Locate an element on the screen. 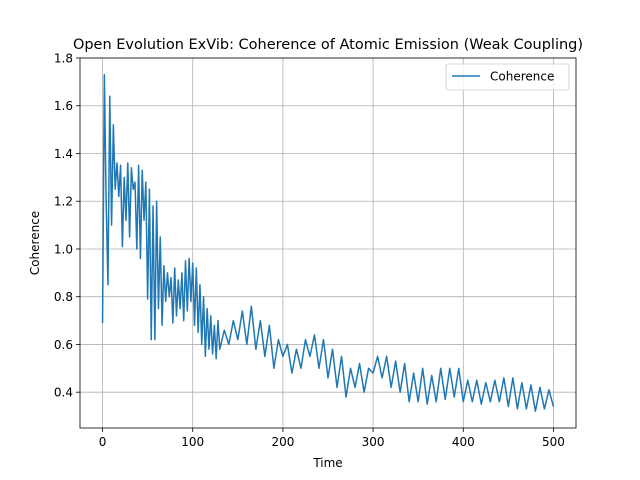  x-tick-label: 400 is located at coordinates (463, 442).